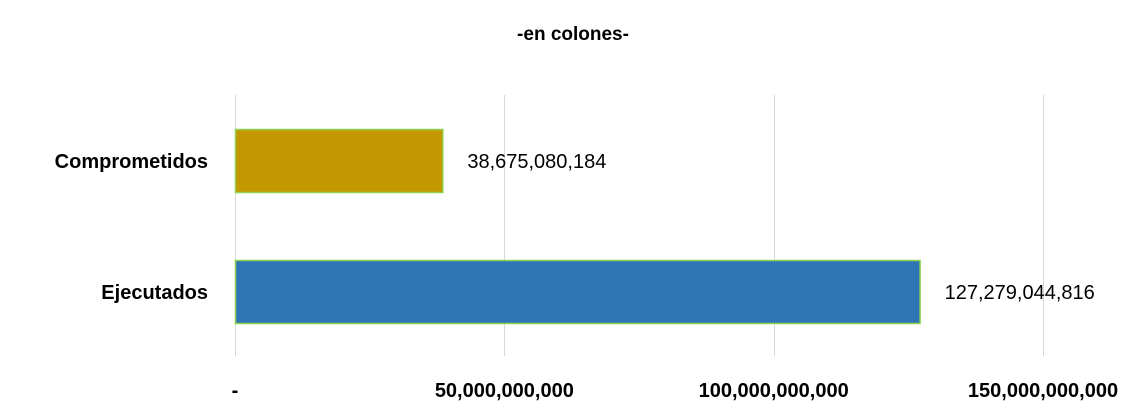  I want to click on bar-ejecutados, so click(577, 292).